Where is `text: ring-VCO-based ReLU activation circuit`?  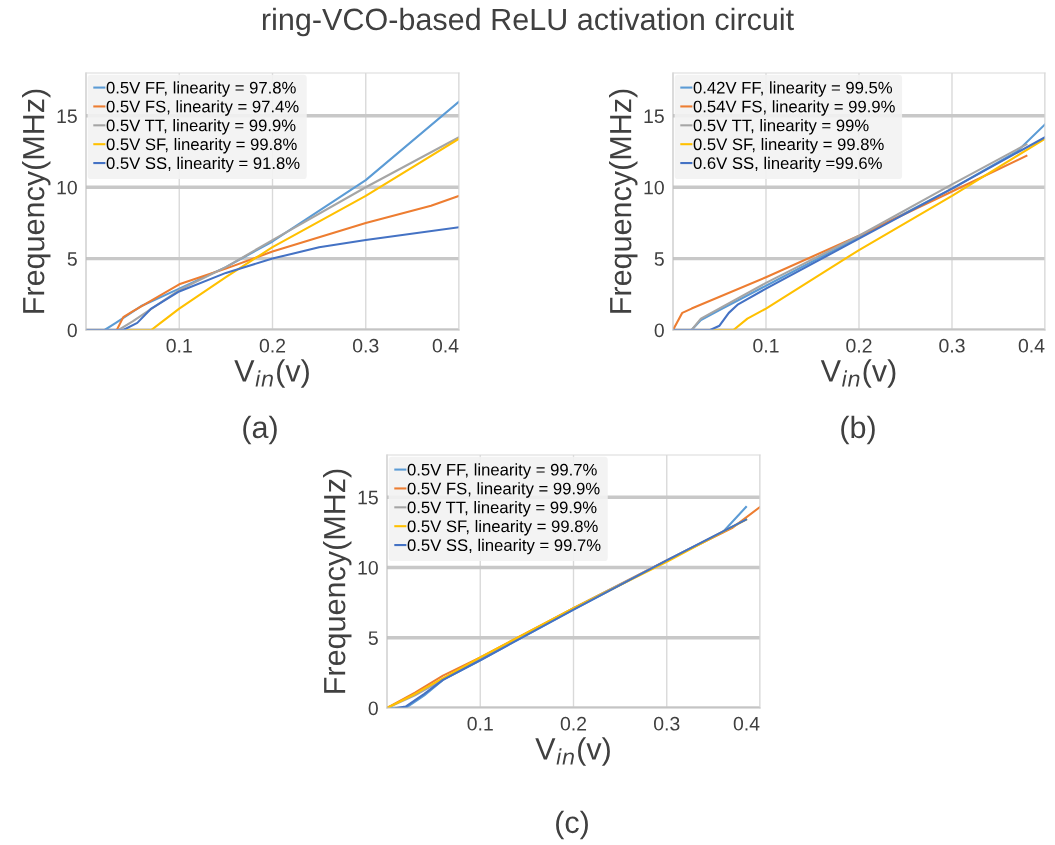
text: ring-VCO-based ReLU activation circuit is located at coordinates (528, 22).